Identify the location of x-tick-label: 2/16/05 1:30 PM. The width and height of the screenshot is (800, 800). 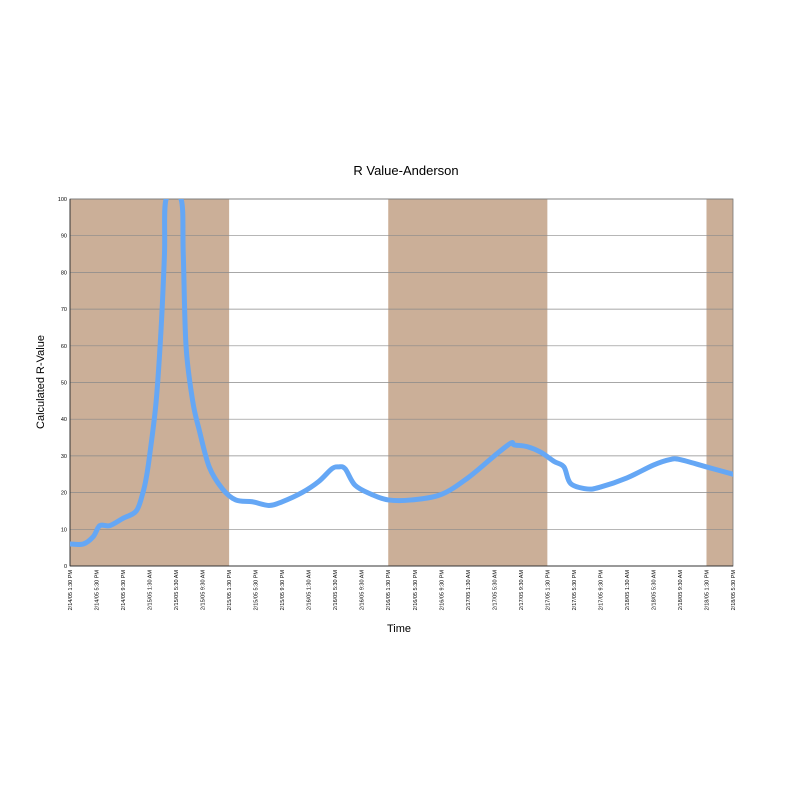
(389, 590).